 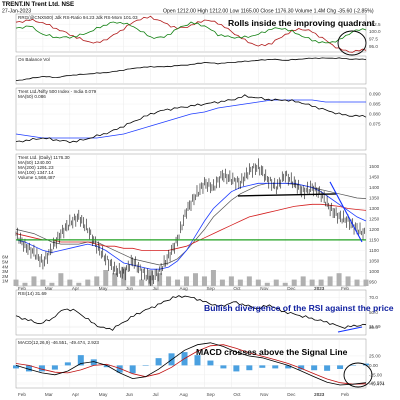 What do you see at coordinates (301, 23) in the screenshot?
I see `annotation-rrg: Rolls inside the improving quadrant` at bounding box center [301, 23].